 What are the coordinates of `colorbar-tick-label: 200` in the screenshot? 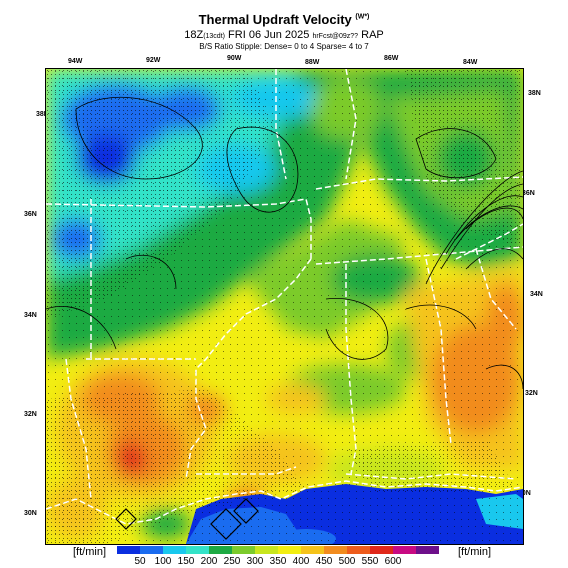 It's located at (209, 561).